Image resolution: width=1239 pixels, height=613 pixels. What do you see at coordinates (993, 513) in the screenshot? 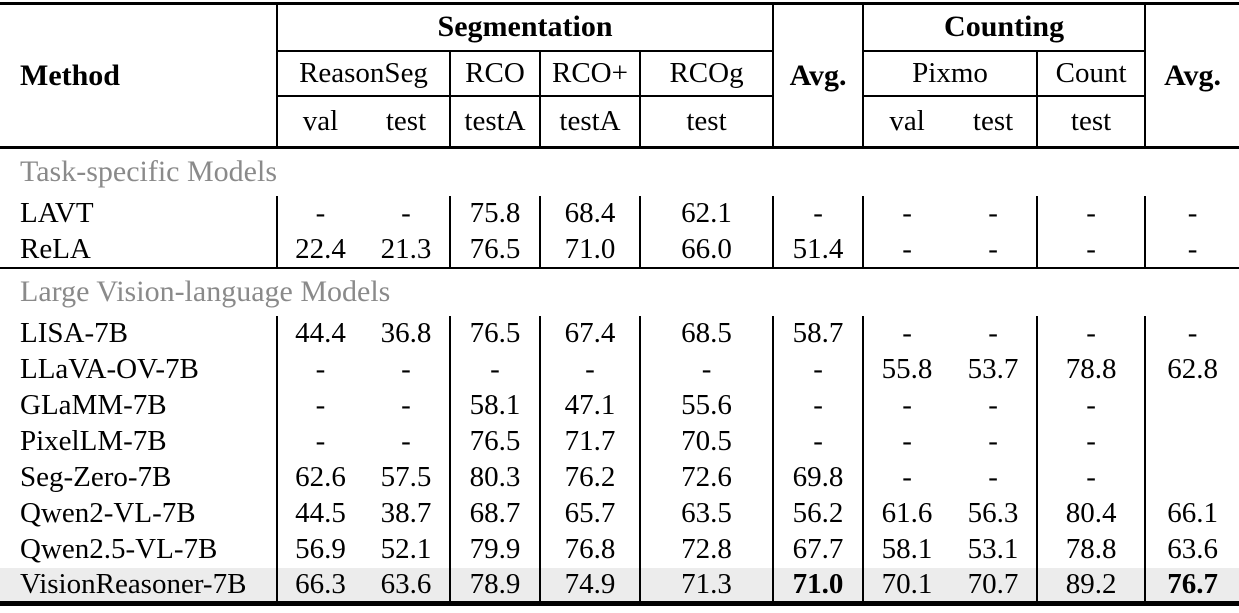
I see `value-cell: 56.3` at bounding box center [993, 513].